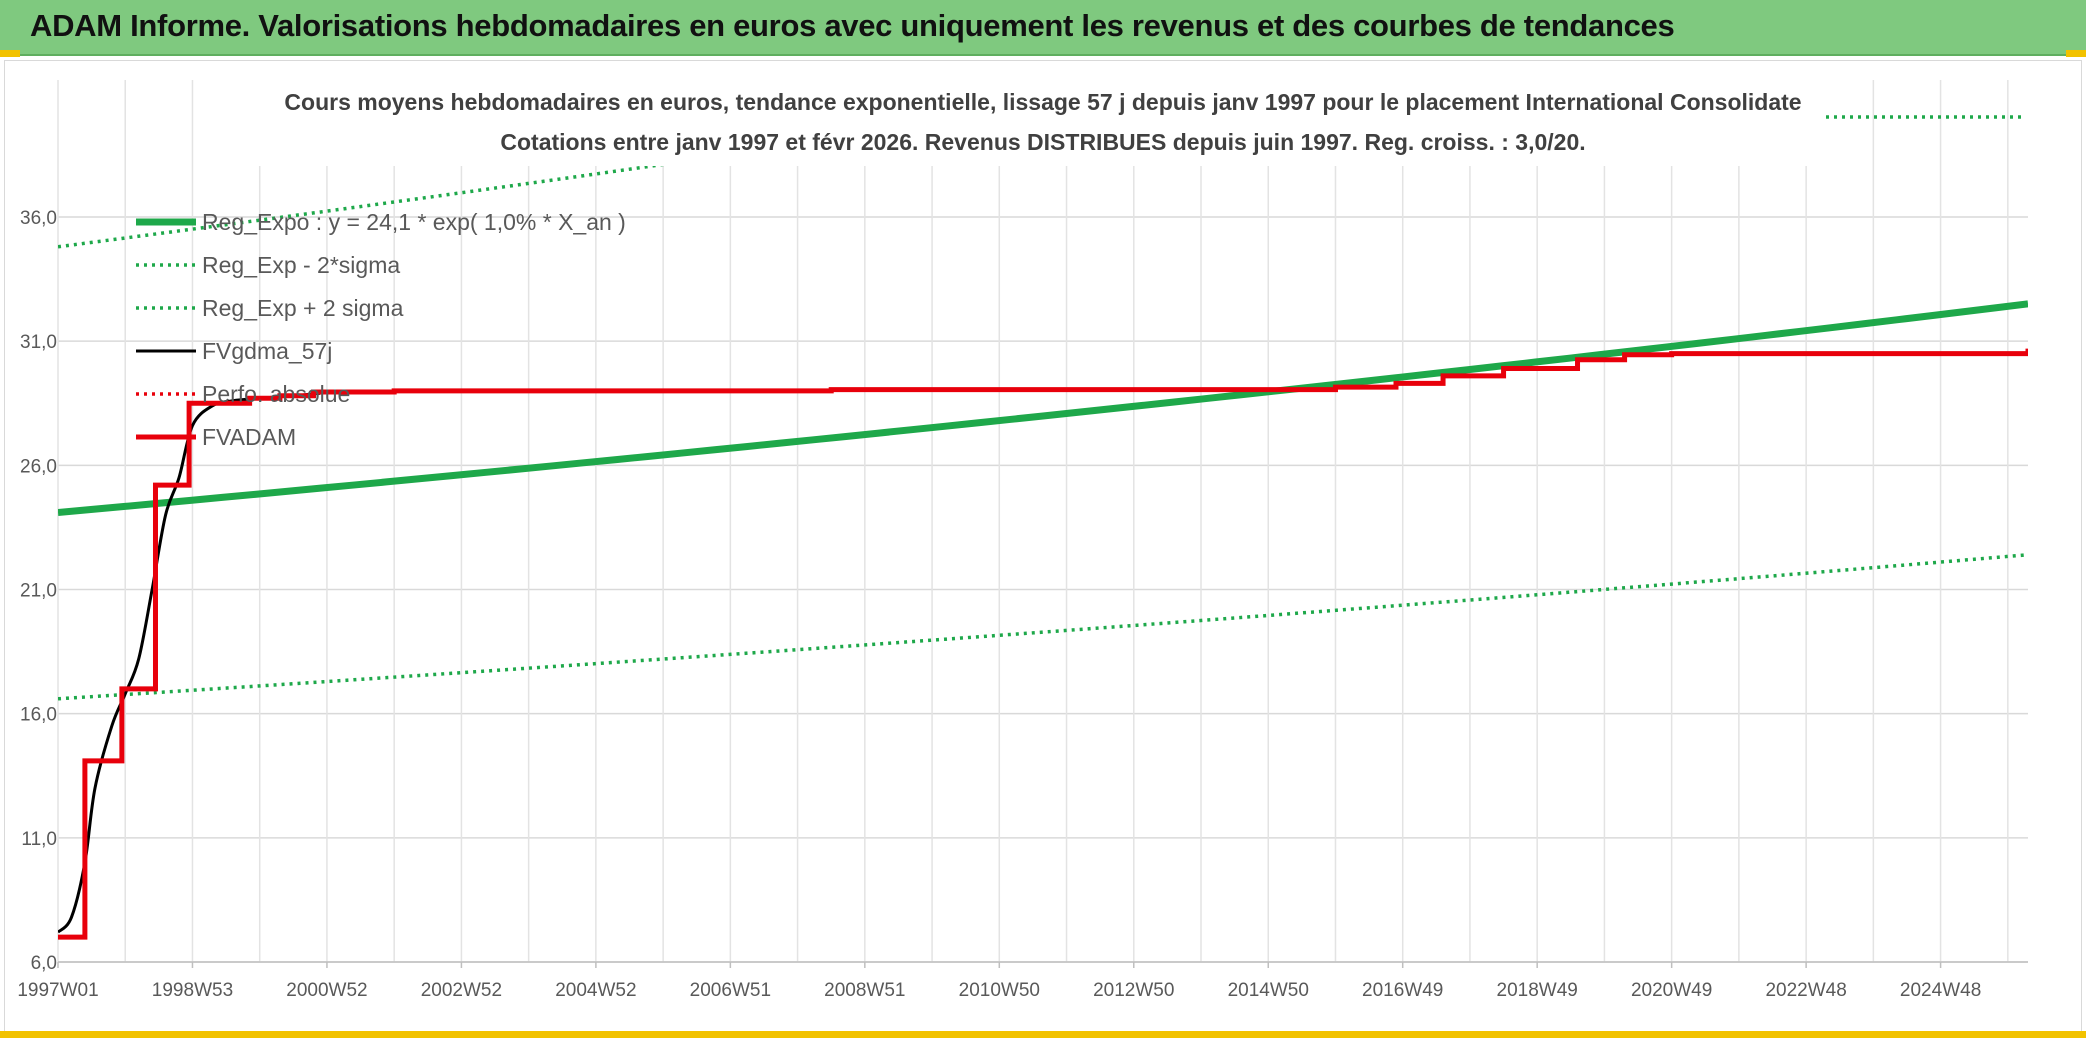 This screenshot has width=2086, height=1038. Describe the element at coordinates (38, 466) in the screenshot. I see `y-tick-label: 26,0` at that location.